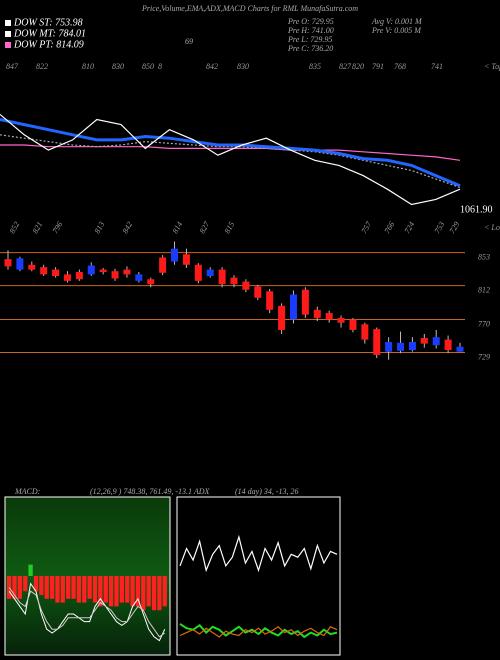 This screenshot has width=500, height=660. Describe the element at coordinates (437, 66) in the screenshot. I see `top-label: 741` at that location.